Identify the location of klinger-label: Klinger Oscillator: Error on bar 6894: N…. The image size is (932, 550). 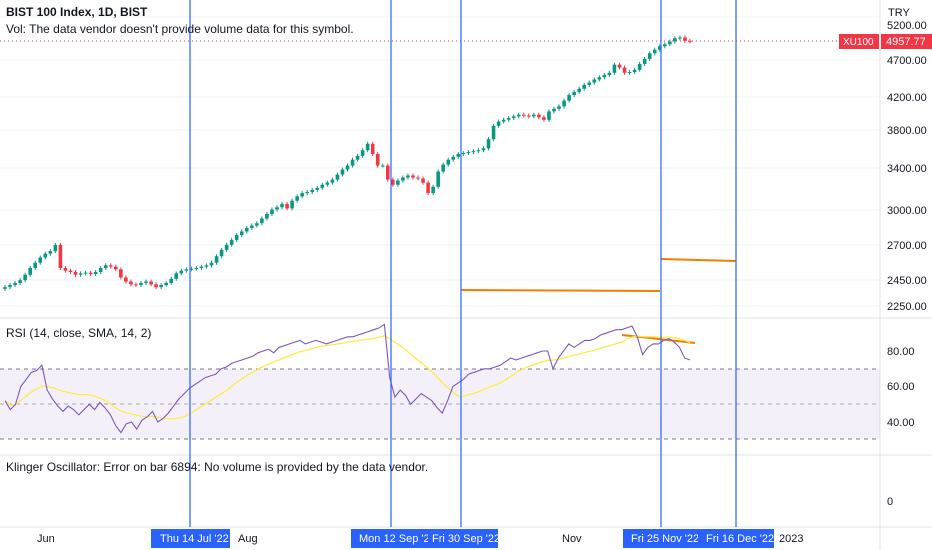
(217, 467).